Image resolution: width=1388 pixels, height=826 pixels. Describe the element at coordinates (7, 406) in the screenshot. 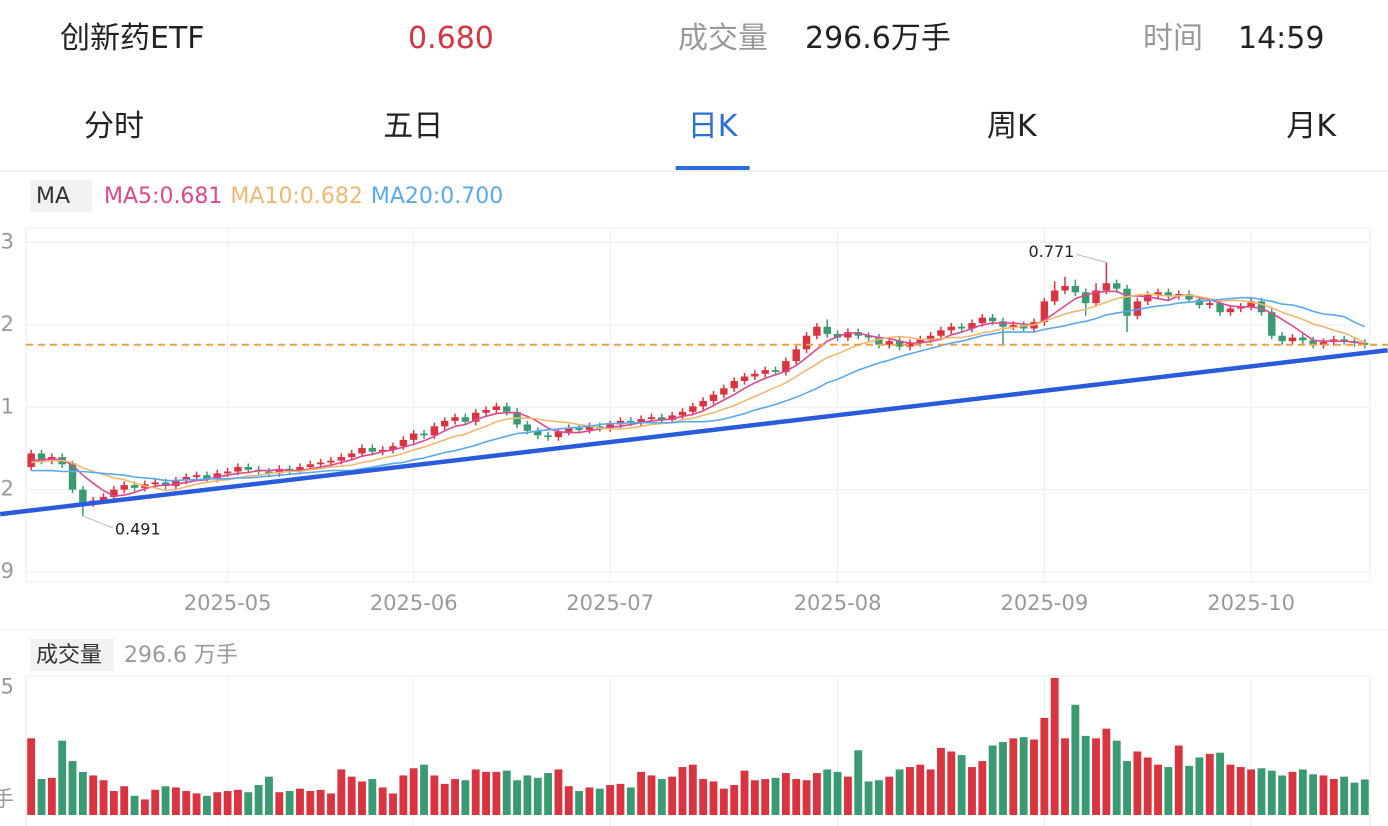

I see `y-tick-label: 0.611` at that location.